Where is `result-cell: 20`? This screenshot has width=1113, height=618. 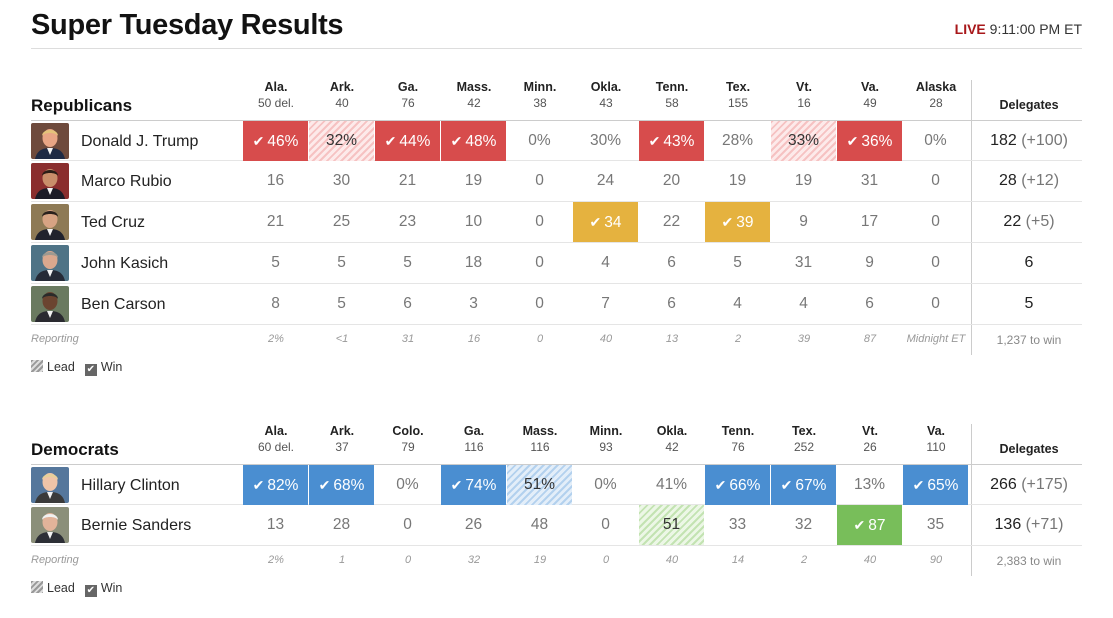
result-cell: 20 is located at coordinates (671, 181).